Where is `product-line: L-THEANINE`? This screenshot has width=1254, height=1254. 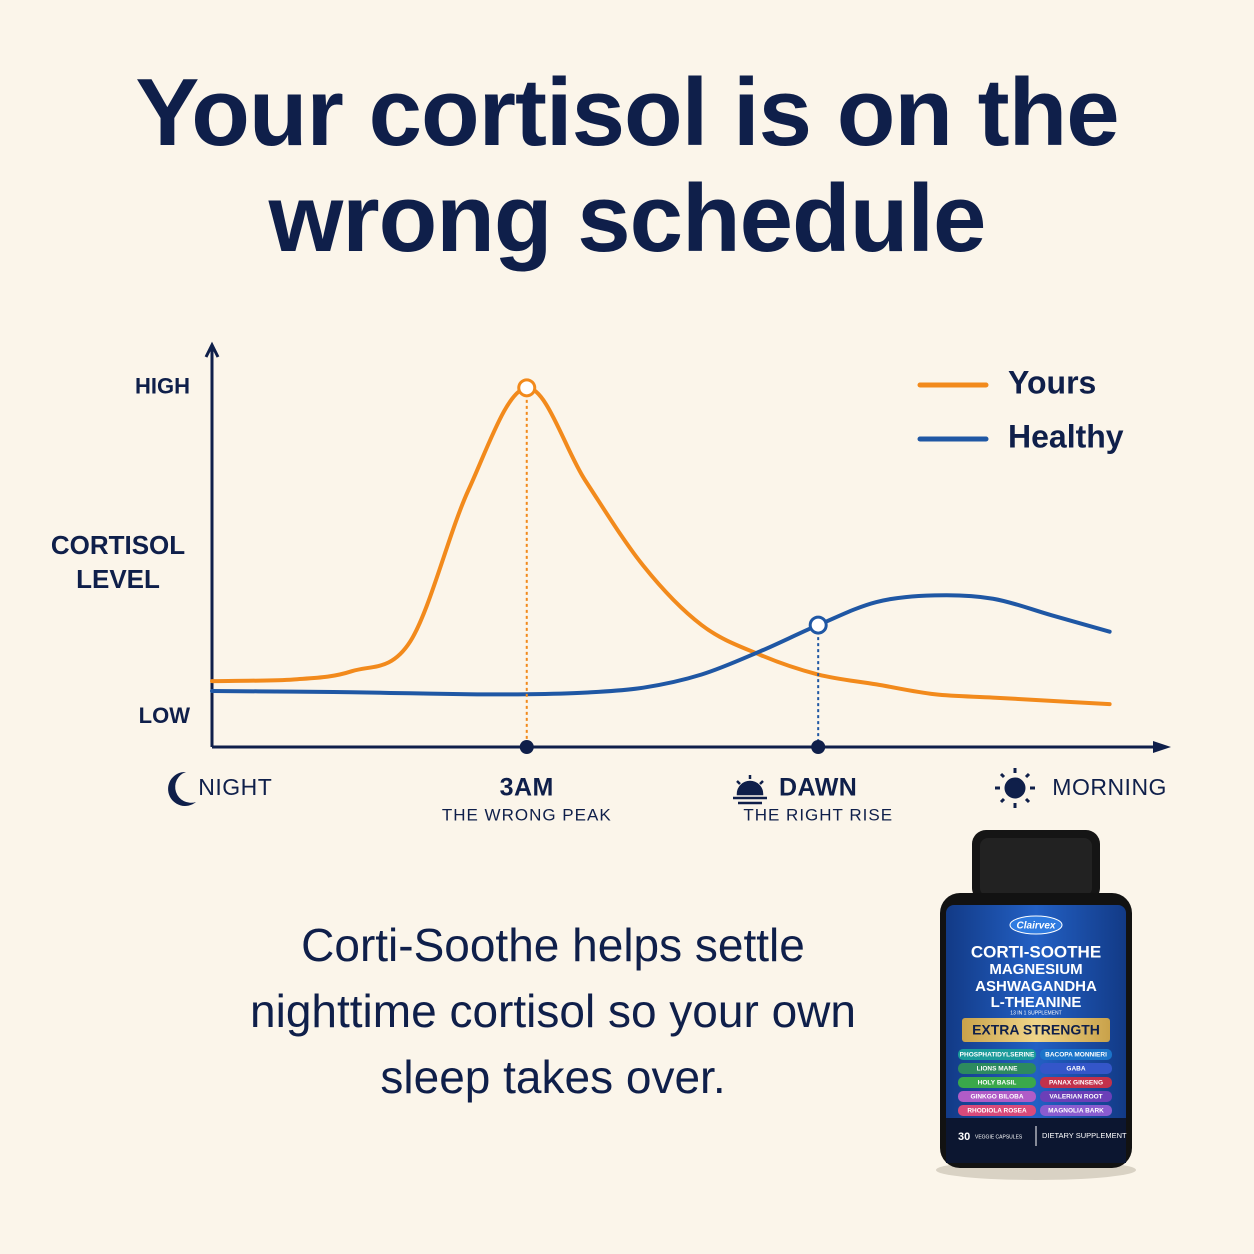 product-line: L-THEANINE is located at coordinates (1036, 1002).